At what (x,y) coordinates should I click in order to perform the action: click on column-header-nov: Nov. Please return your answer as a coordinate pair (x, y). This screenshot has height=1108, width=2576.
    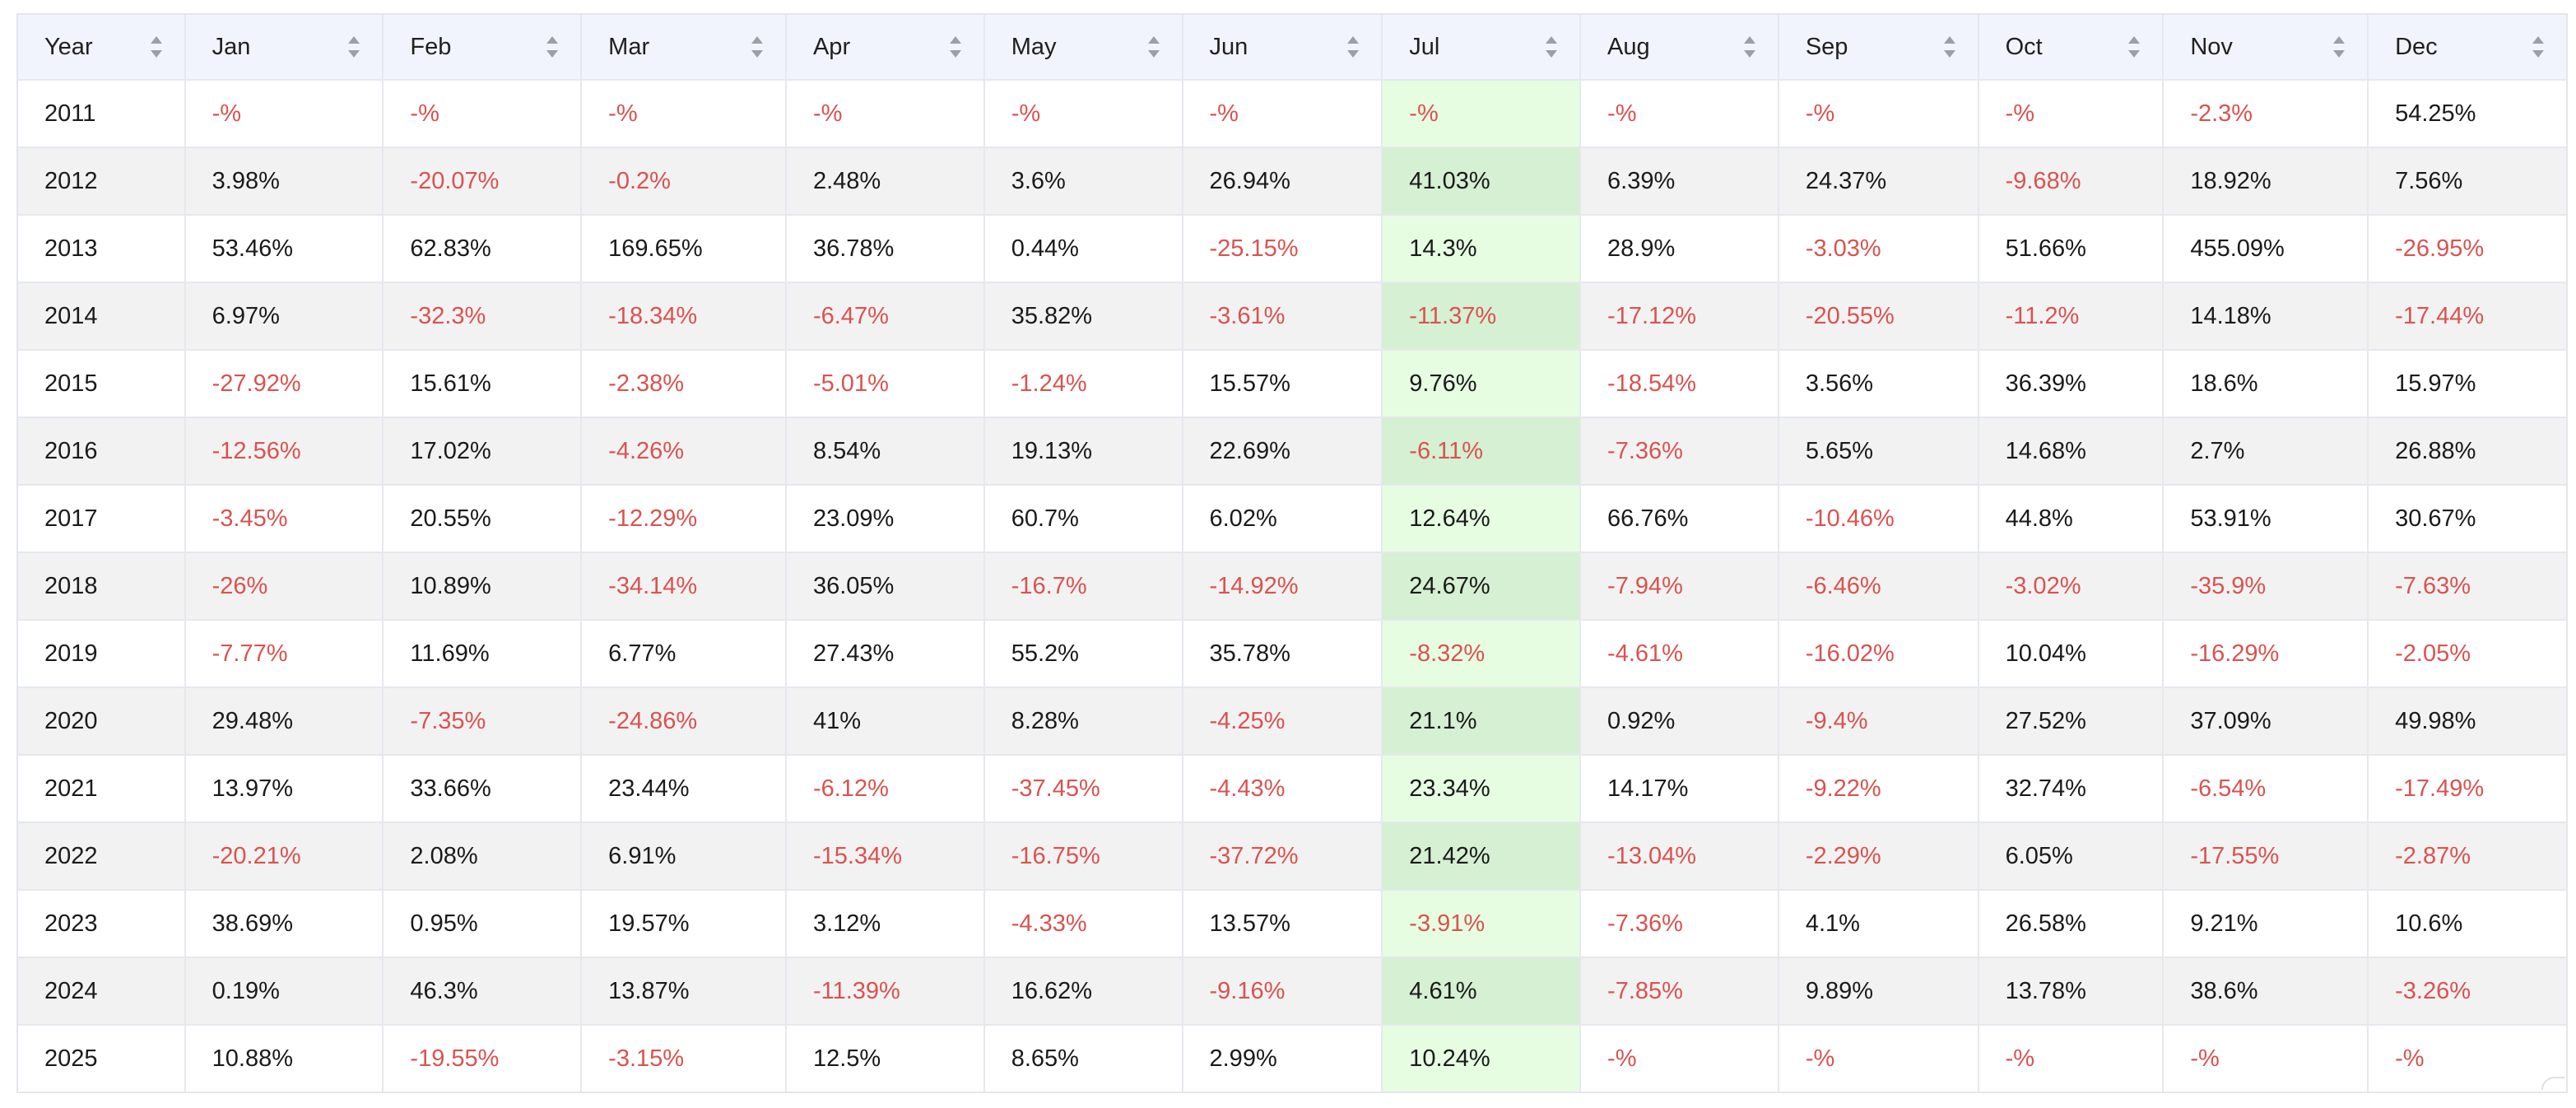
    Looking at the image, I should click on (2266, 48).